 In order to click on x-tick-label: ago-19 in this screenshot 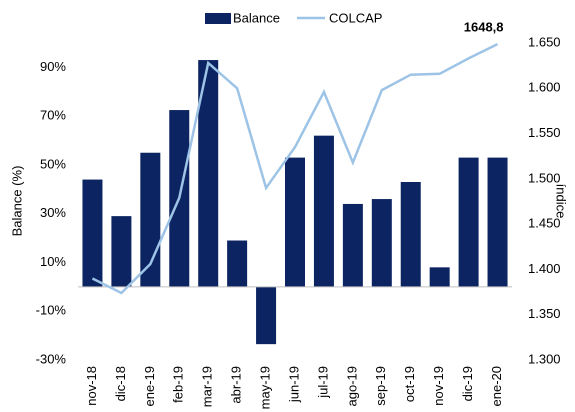, I will do `click(351, 386)`.